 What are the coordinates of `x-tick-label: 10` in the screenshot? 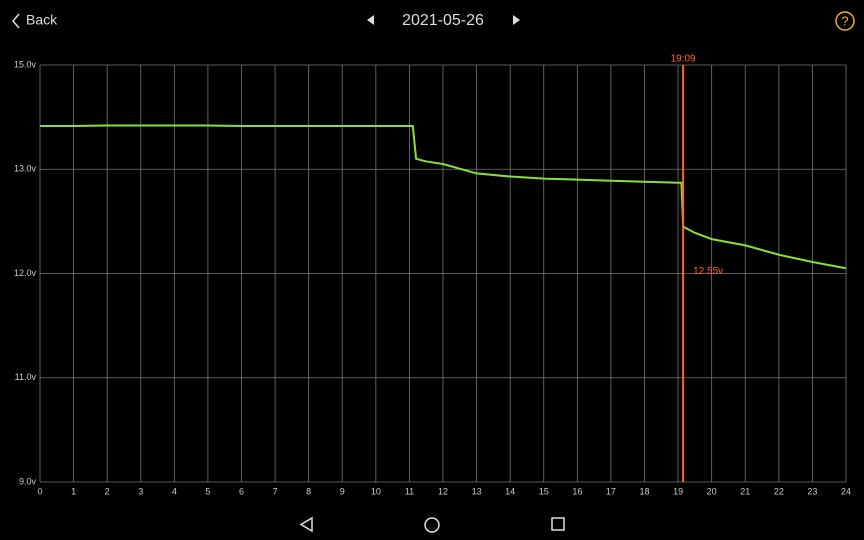 It's located at (376, 491).